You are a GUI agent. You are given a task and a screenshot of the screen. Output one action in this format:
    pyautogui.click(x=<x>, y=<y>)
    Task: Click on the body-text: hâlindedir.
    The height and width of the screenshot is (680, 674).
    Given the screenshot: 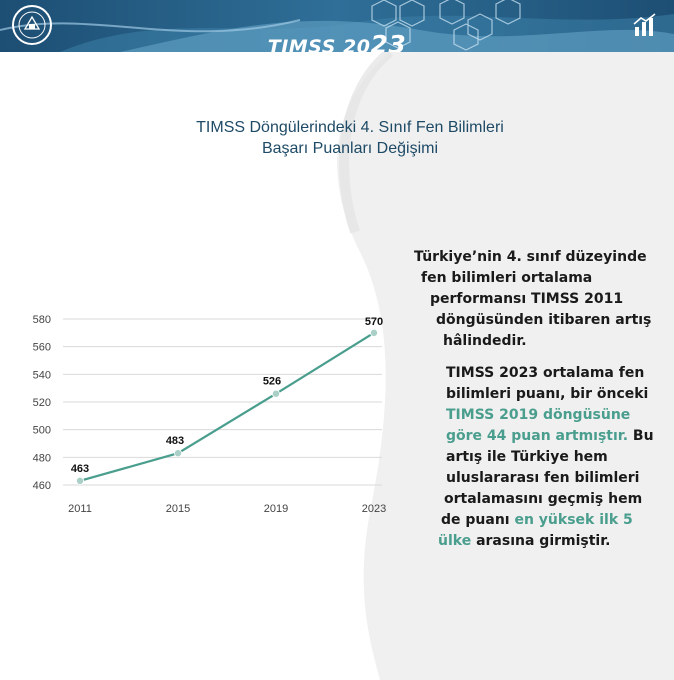 What is the action you would take?
    pyautogui.click(x=485, y=341)
    